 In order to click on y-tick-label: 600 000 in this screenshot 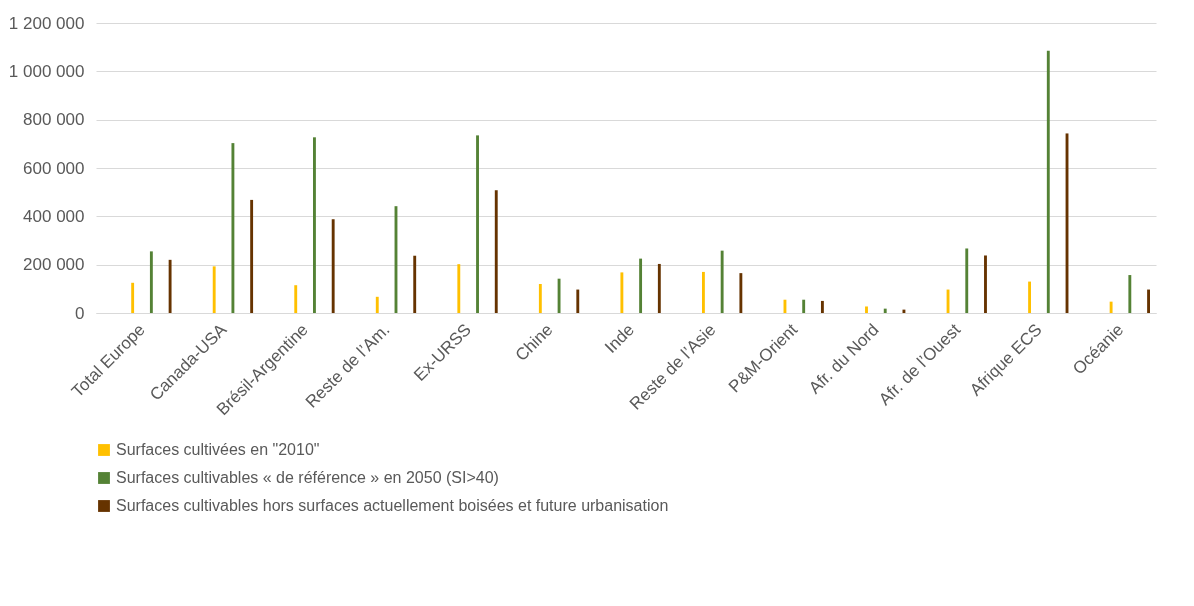, I will do `click(54, 168)`.